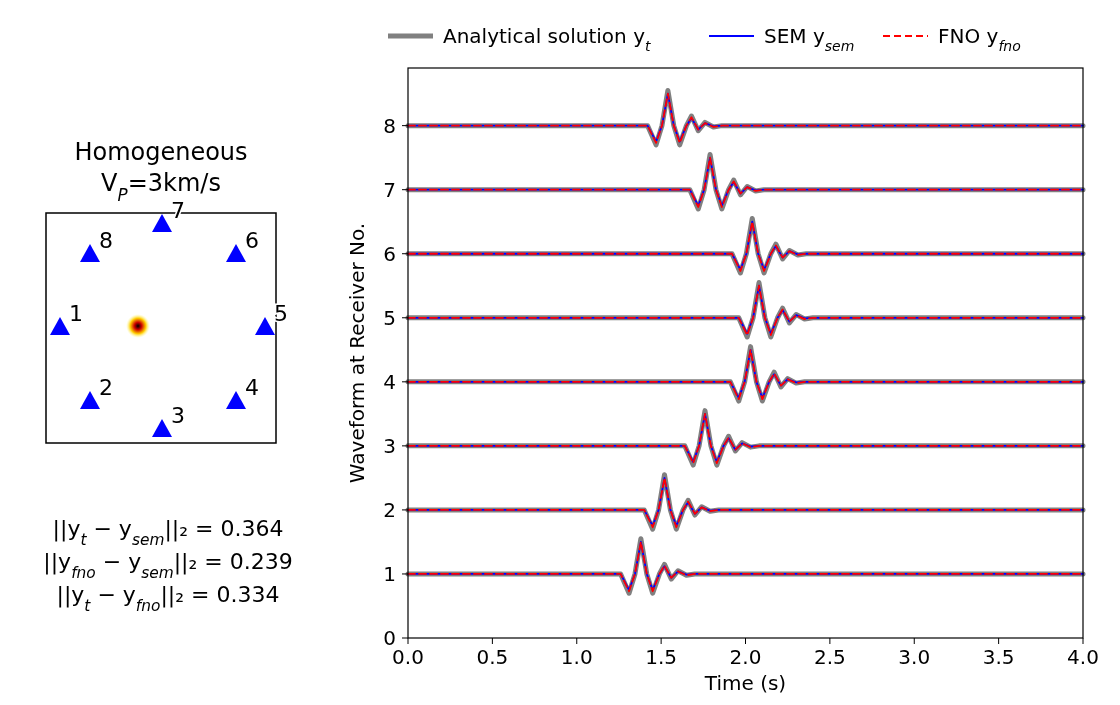  I want to click on category-label: 2, so click(106, 387).